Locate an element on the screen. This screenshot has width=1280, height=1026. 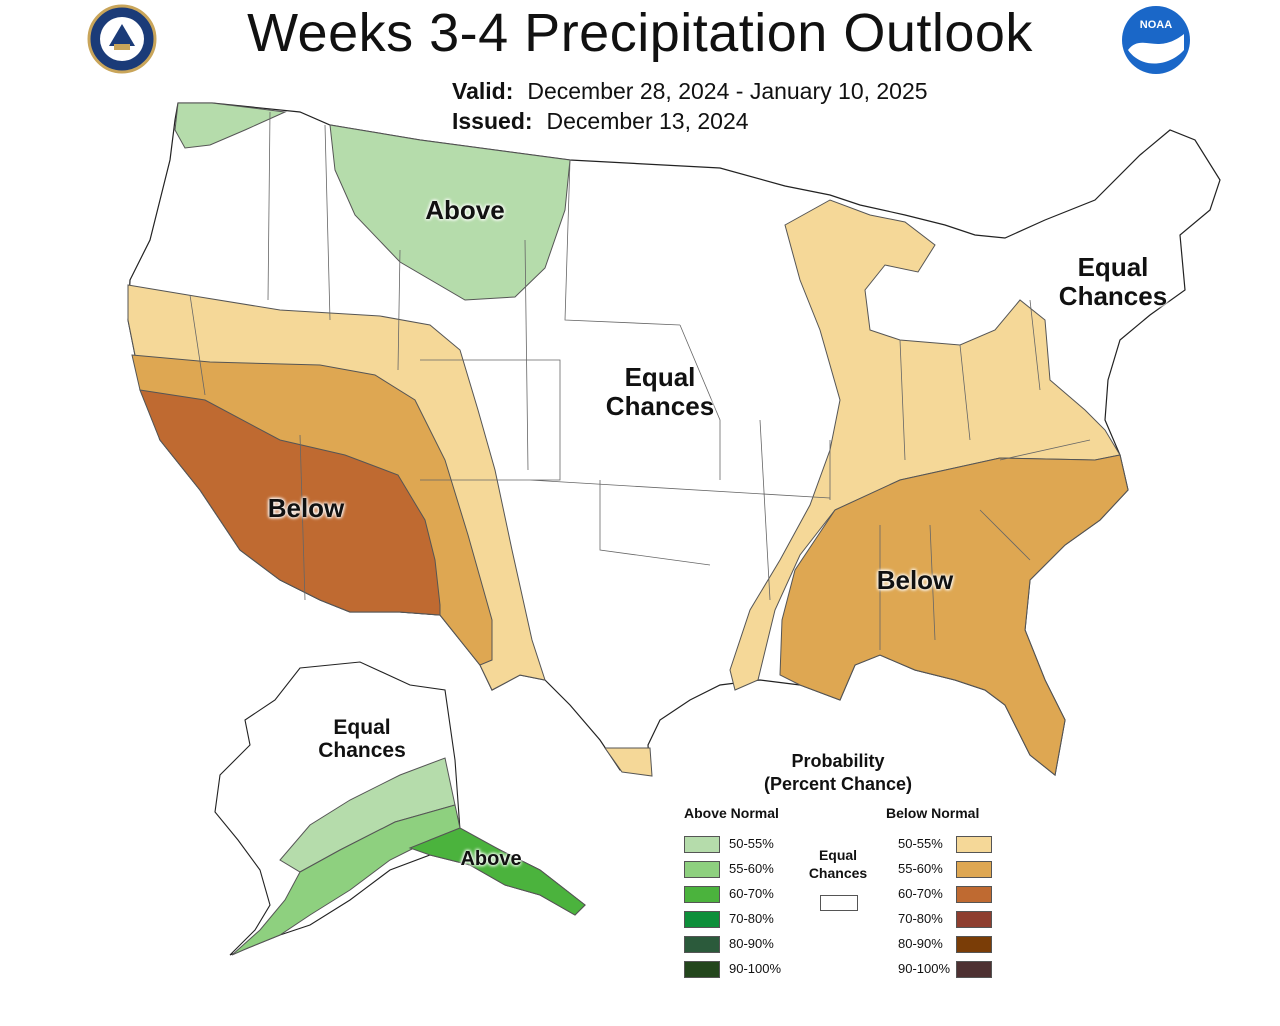
north-above-region is located at coordinates (450, 212).